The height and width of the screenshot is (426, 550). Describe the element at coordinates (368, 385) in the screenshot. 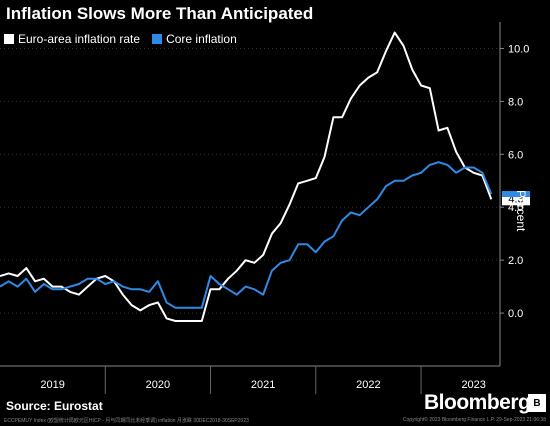

I see `x-tick-label: 2022` at that location.